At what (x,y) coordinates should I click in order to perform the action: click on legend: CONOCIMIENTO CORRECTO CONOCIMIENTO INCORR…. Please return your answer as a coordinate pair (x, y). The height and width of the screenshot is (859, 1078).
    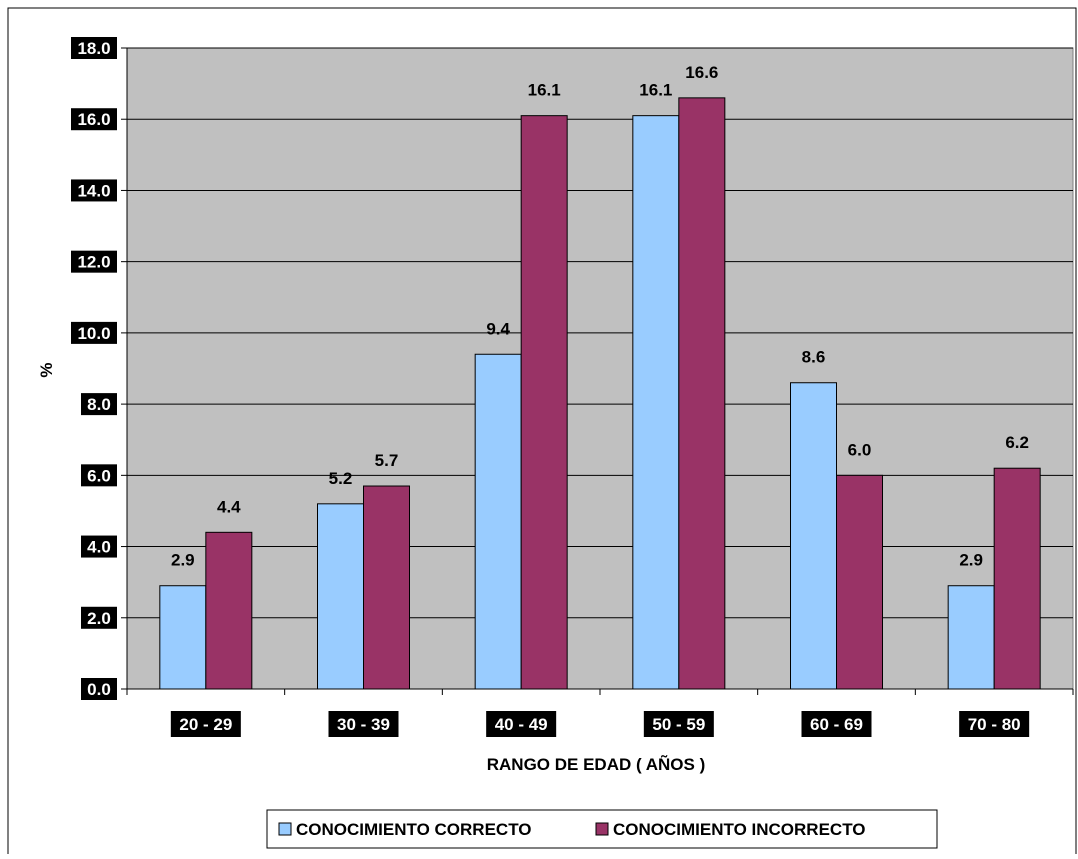
    Looking at the image, I should click on (602, 829).